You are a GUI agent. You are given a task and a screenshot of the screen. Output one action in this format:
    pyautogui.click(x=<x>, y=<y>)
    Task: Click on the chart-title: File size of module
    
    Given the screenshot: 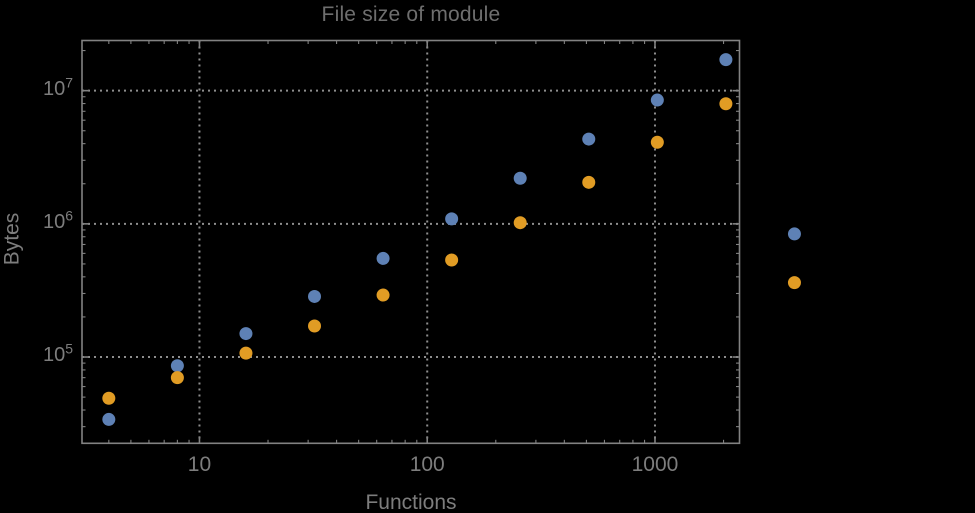 What is the action you would take?
    pyautogui.click(x=411, y=14)
    